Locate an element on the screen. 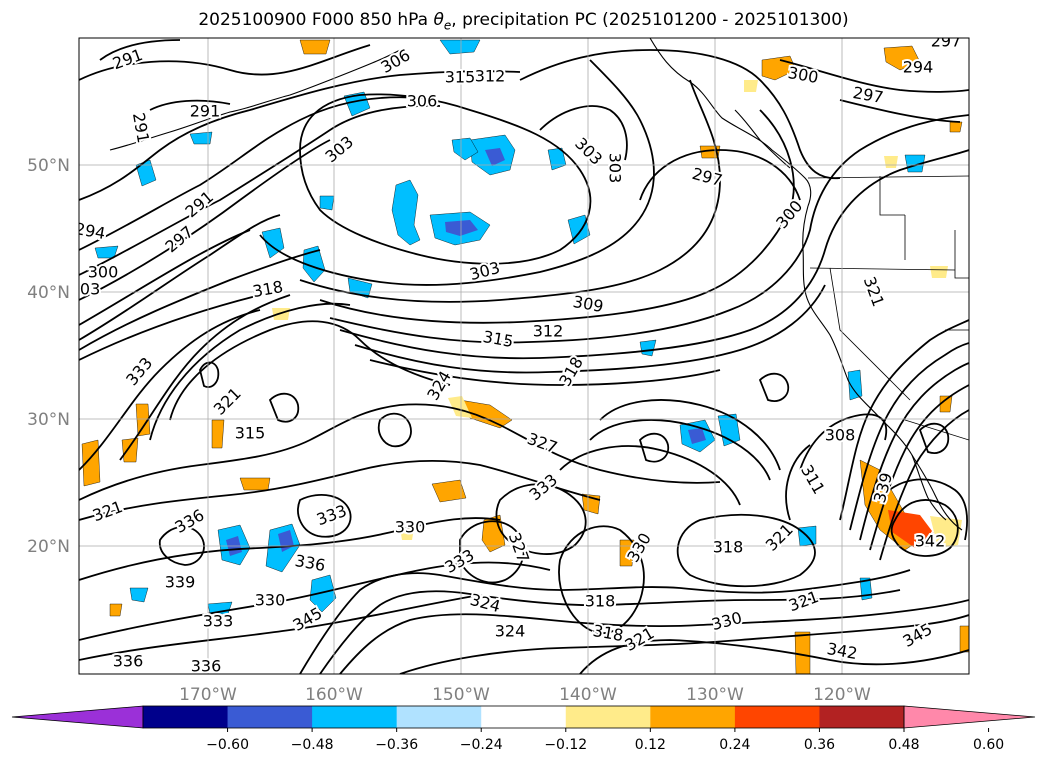 Image resolution: width=1047 pixels, height=767 pixels. colorbar-tick-label: −0.24 is located at coordinates (481, 745).